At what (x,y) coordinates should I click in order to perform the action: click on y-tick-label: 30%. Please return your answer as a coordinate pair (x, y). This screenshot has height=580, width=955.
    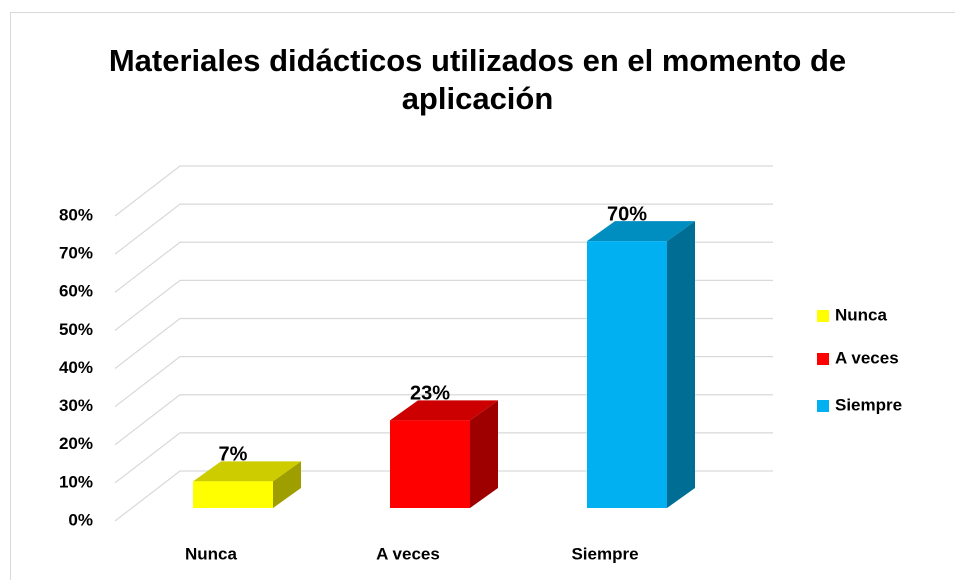
    Looking at the image, I should click on (76, 405).